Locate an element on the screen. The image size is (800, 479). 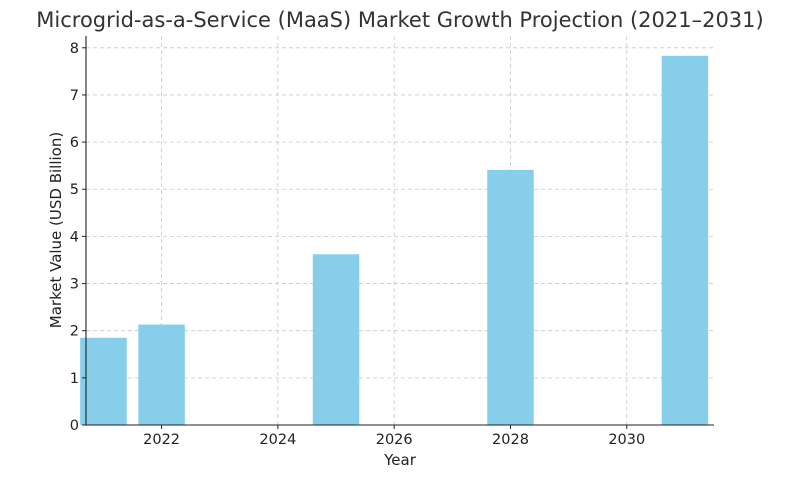
y-tick-label: 6 is located at coordinates (74, 143).